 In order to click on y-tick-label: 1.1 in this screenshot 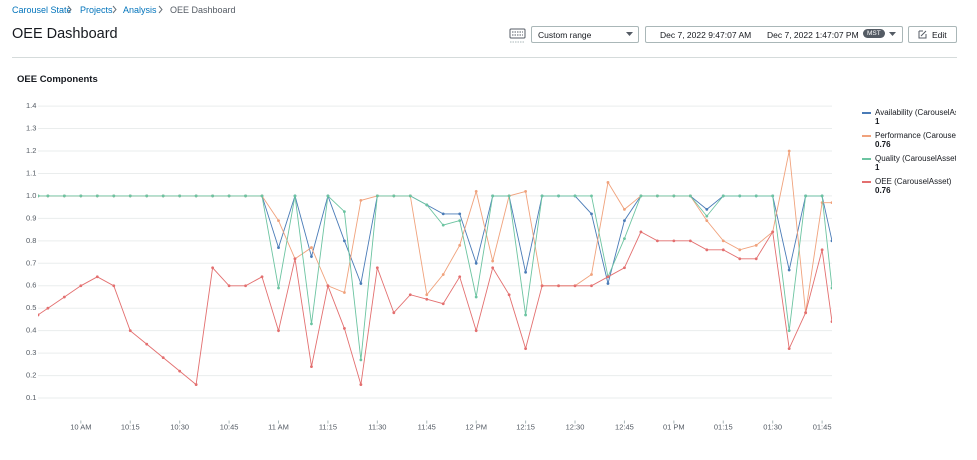, I will do `click(31, 172)`.